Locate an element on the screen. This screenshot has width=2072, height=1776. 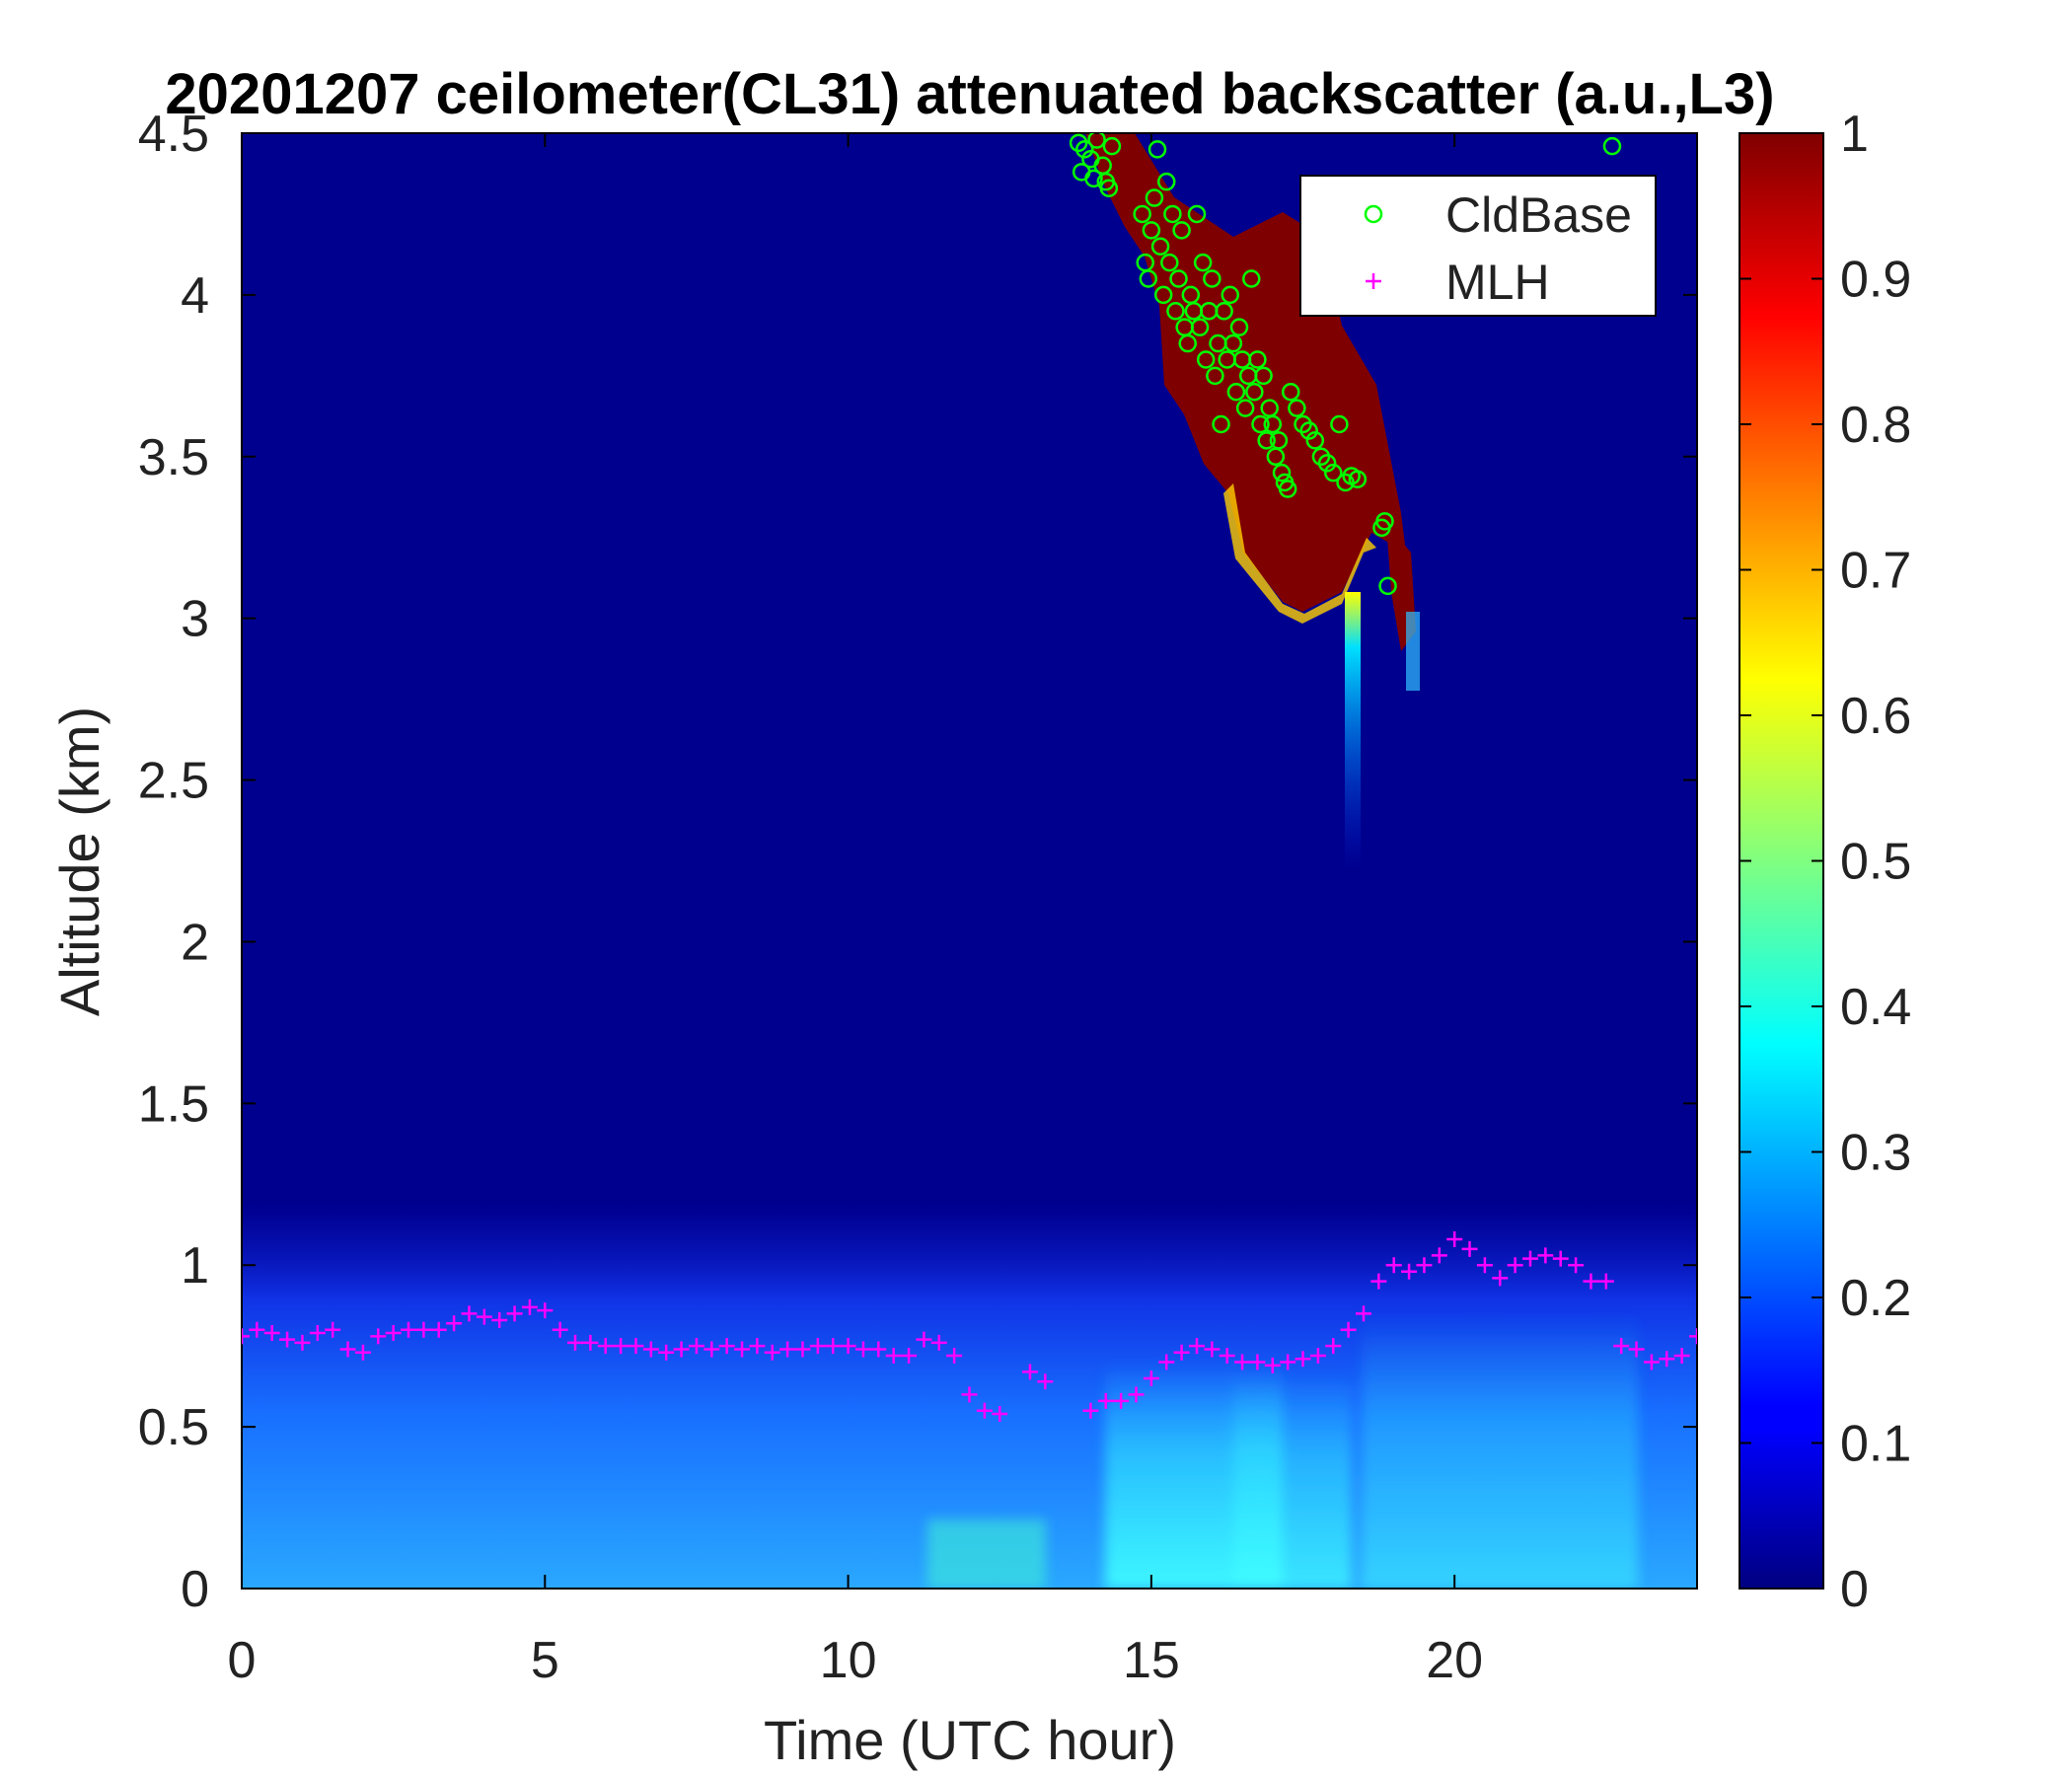
x-tick-label: 10 is located at coordinates (849, 1661).